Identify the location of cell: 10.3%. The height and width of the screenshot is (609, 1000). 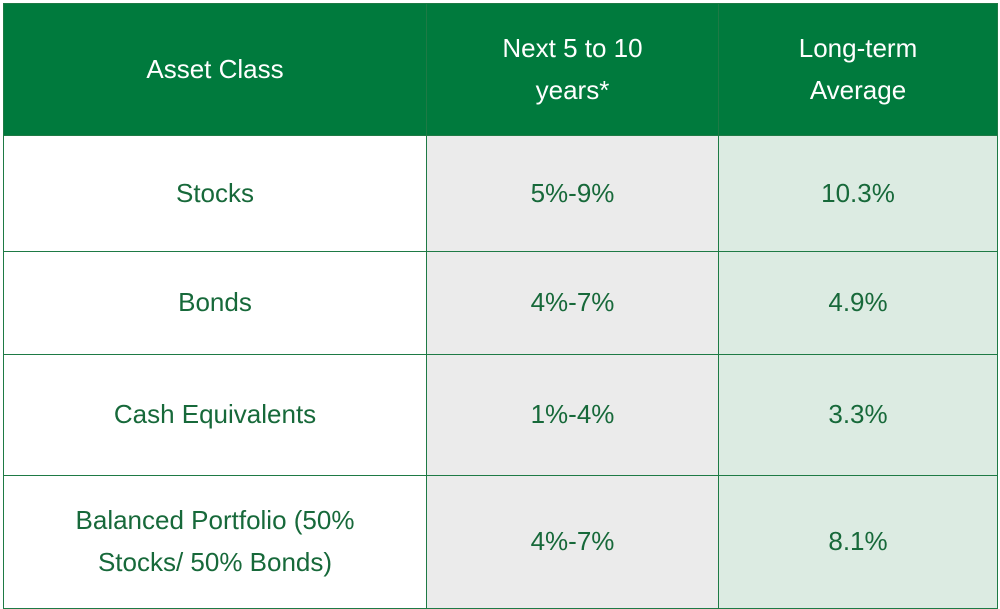
(858, 193).